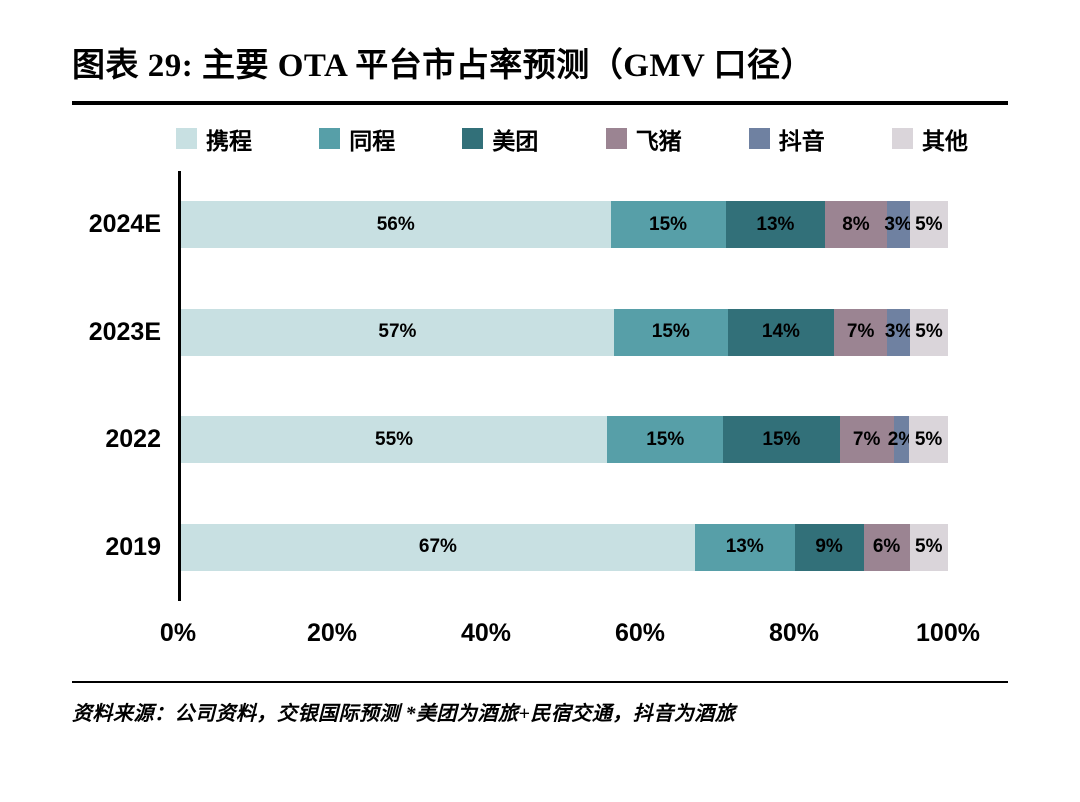  What do you see at coordinates (133, 546) in the screenshot?
I see `y-axis-label: 2019` at bounding box center [133, 546].